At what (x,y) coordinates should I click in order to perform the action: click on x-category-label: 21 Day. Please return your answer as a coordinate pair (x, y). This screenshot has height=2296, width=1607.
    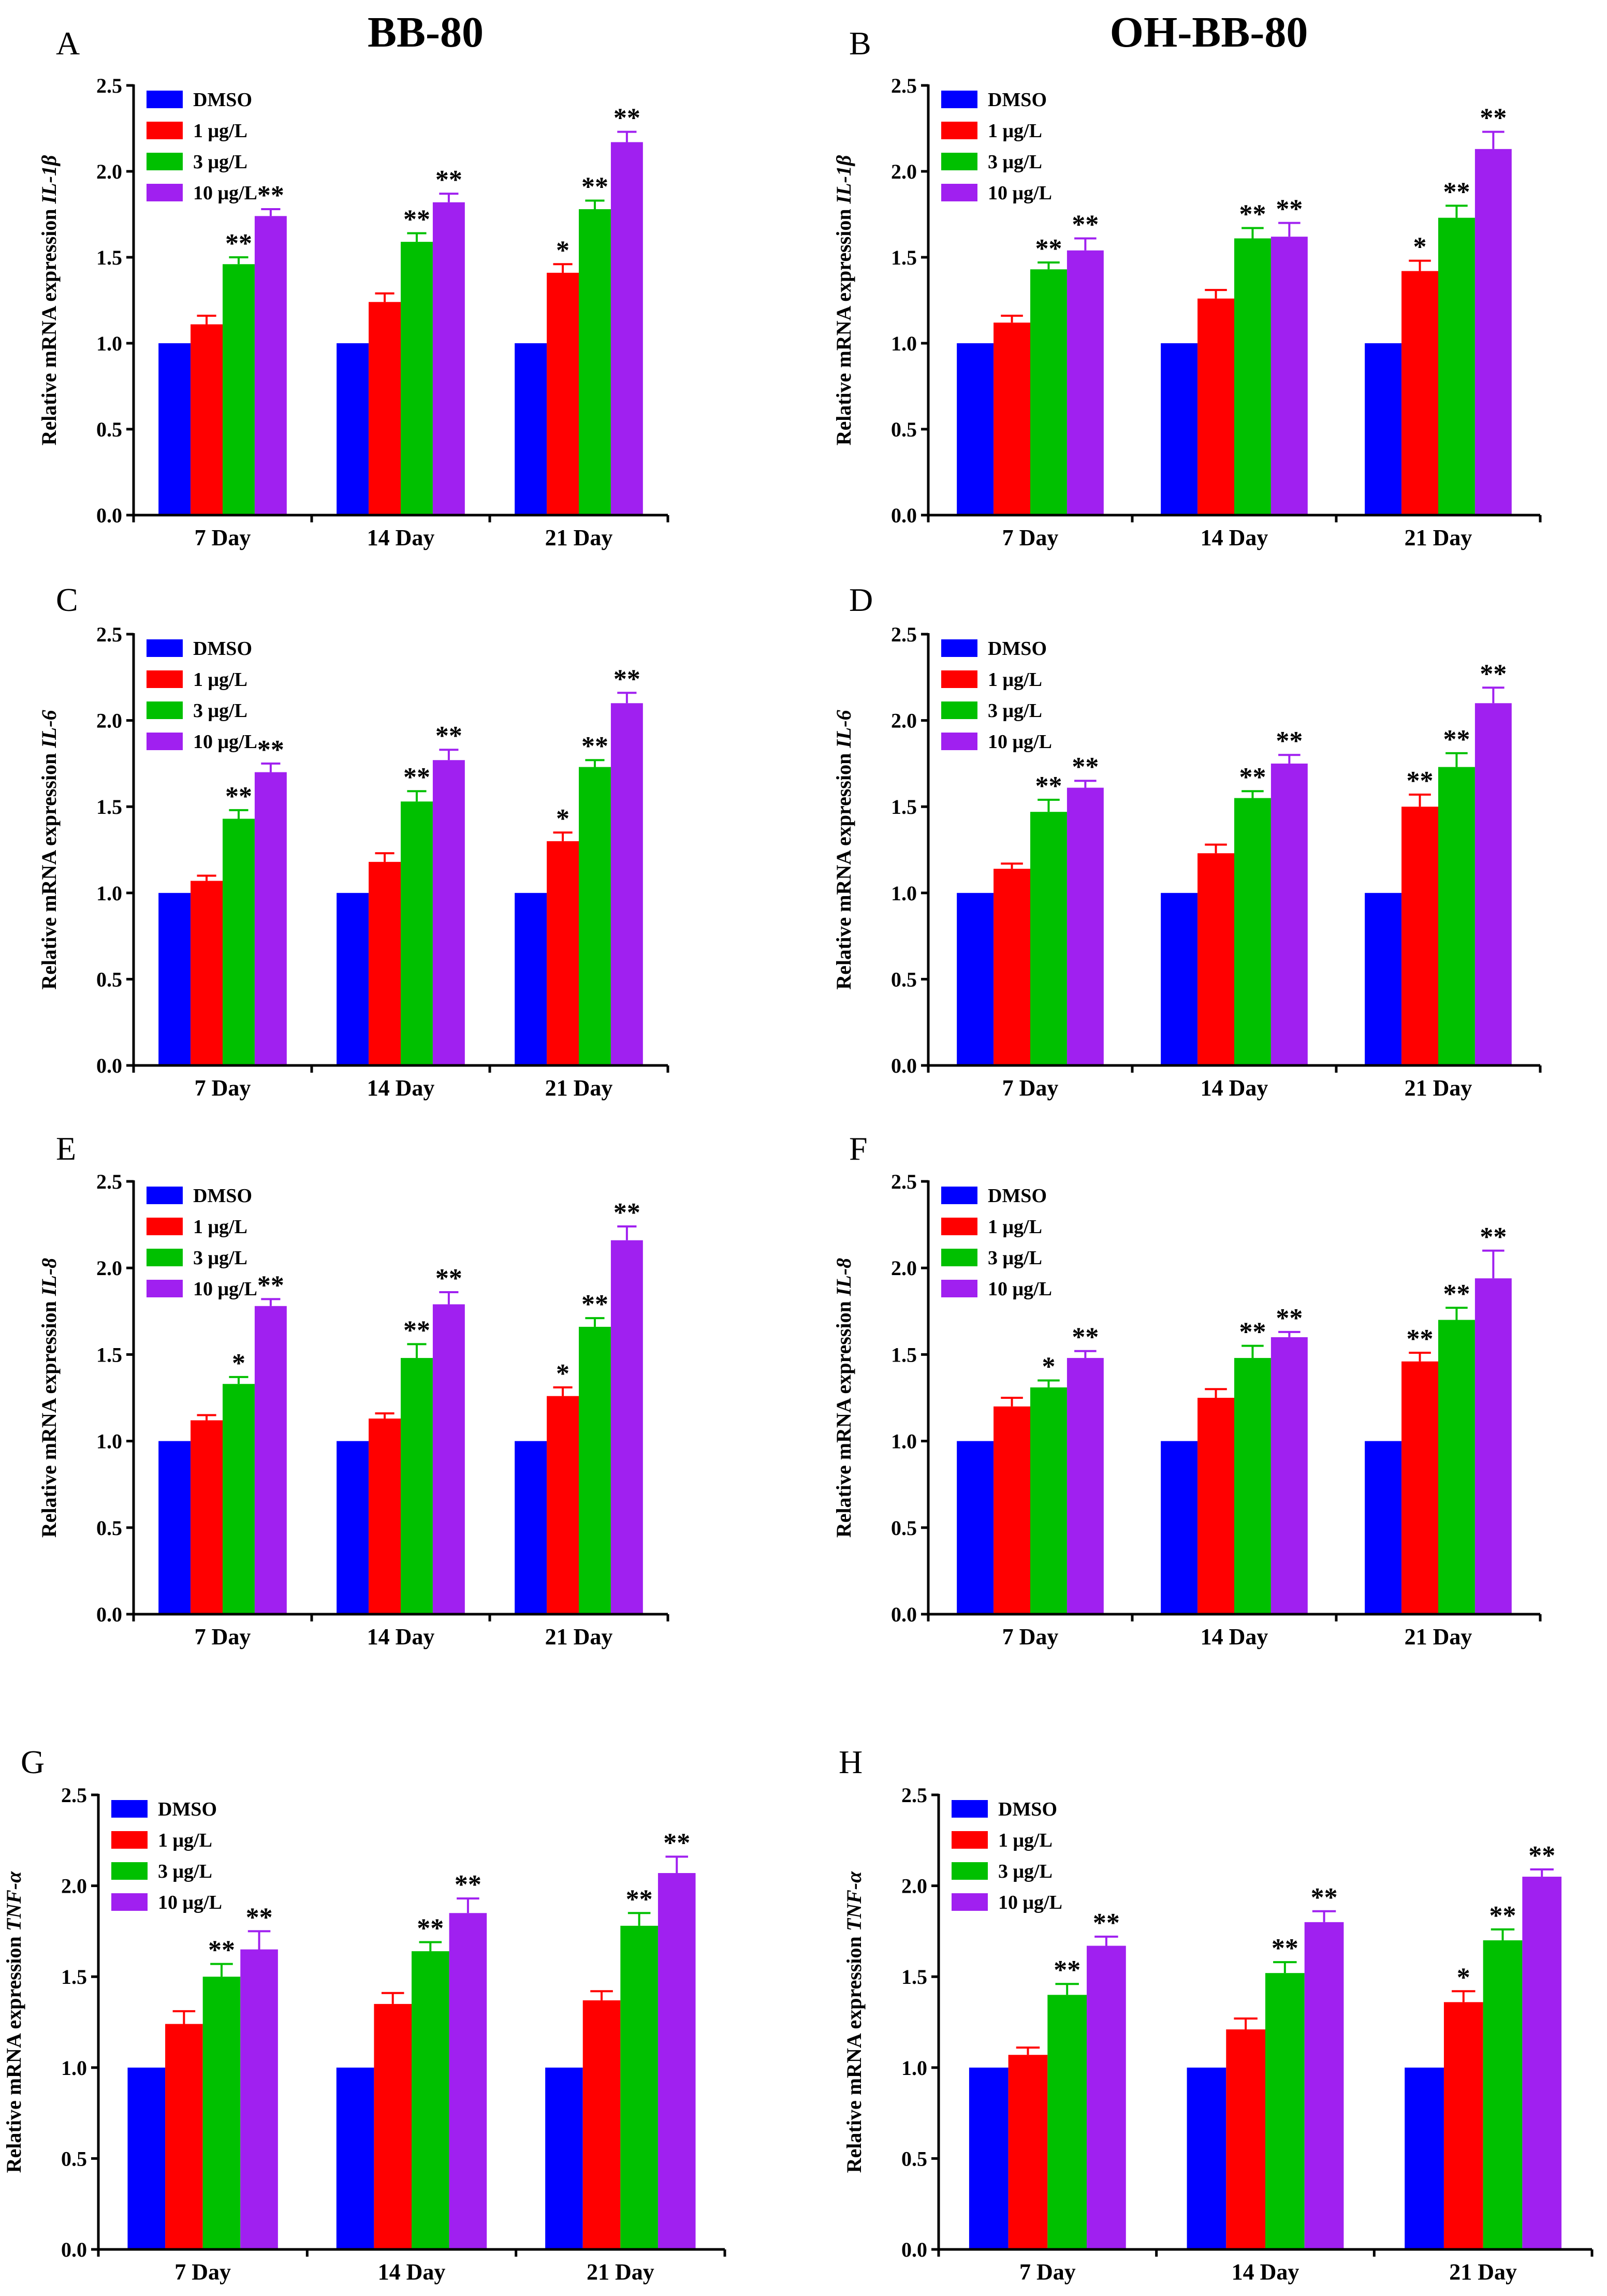
    Looking at the image, I should click on (1438, 1088).